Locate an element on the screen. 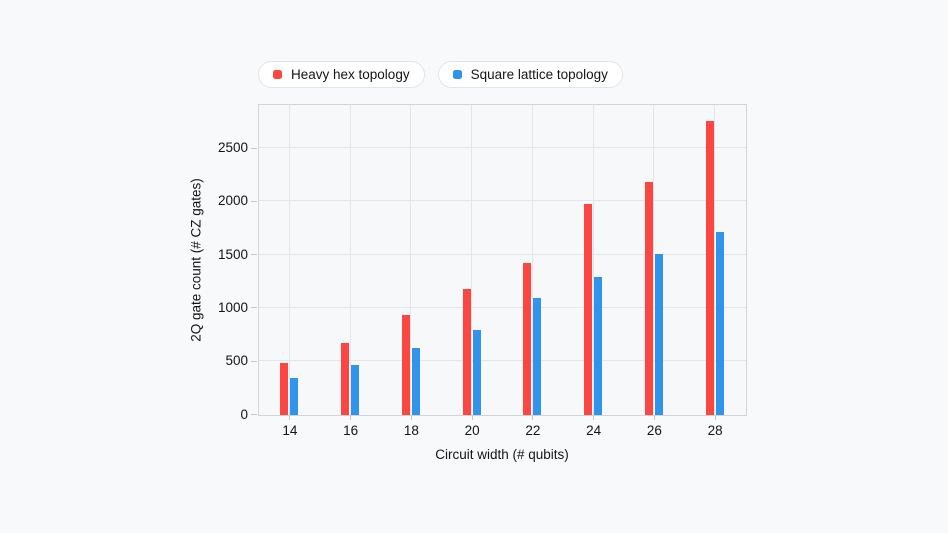  x-tick-label: 18 is located at coordinates (411, 430).